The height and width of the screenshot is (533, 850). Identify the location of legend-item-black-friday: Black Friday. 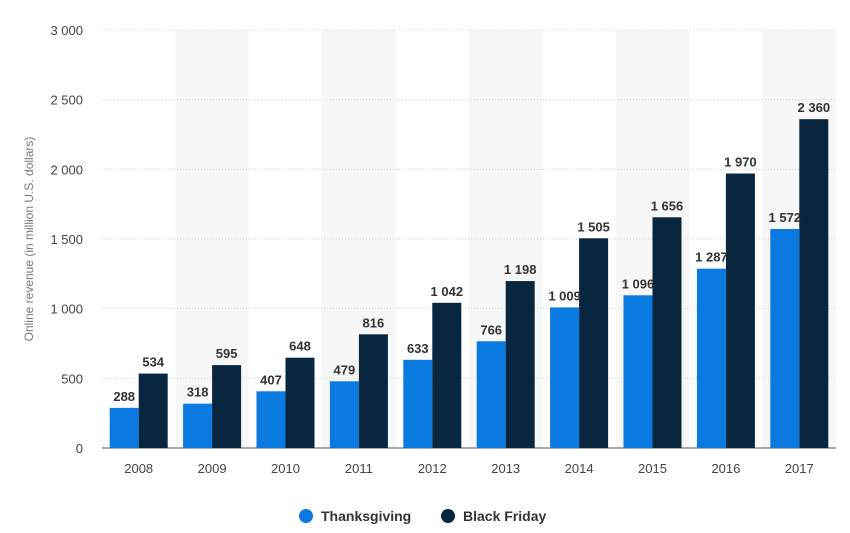
(493, 516).